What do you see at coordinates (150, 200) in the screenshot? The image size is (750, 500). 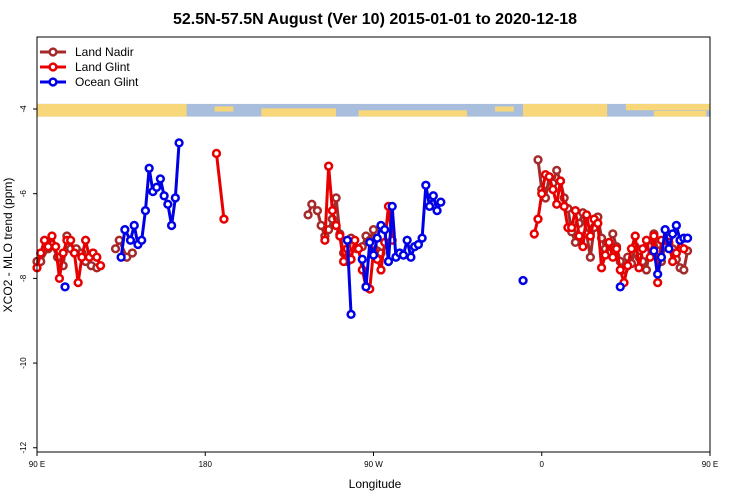 I see `ocean-glint-line` at bounding box center [150, 200].